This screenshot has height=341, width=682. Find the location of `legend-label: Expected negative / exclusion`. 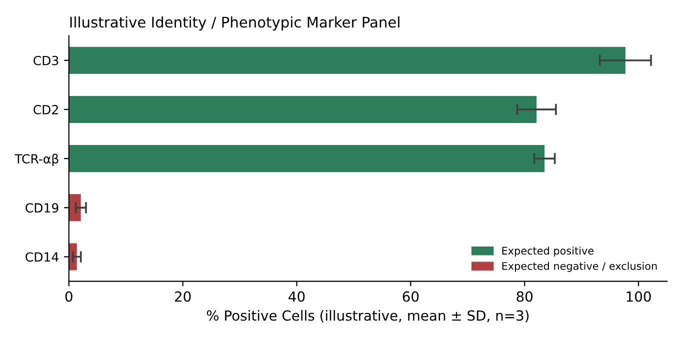

legend-label: Expected negative / exclusion is located at coordinates (579, 267).